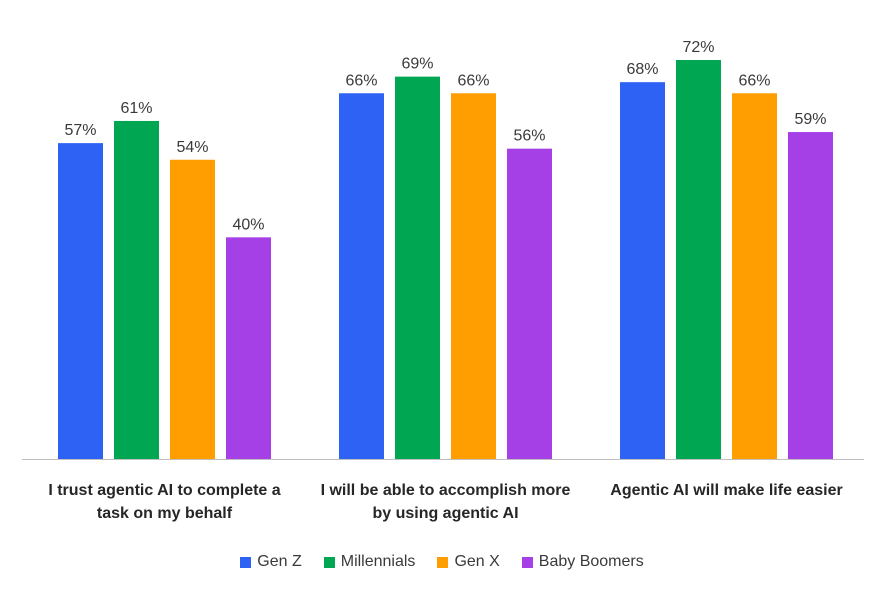  What do you see at coordinates (136, 108) in the screenshot?
I see `value-label: 61%` at bounding box center [136, 108].